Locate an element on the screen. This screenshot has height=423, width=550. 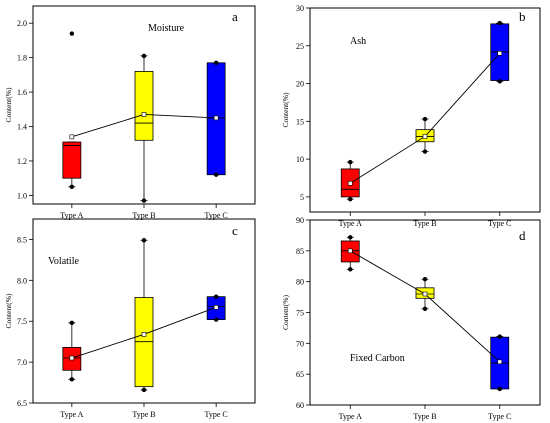
y-tick-label: 7.0 is located at coordinates (22, 362).